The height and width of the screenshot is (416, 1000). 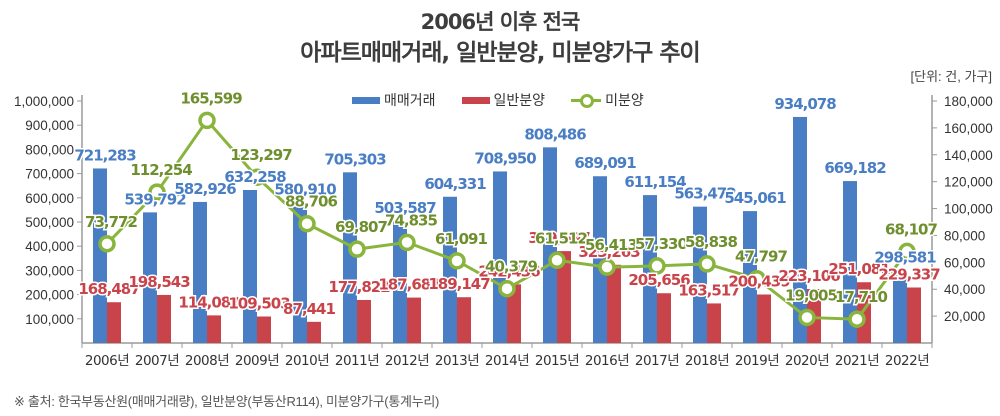 What do you see at coordinates (461, 239) in the screenshot?
I see `data-label-unsold: 61,091` at bounding box center [461, 239].